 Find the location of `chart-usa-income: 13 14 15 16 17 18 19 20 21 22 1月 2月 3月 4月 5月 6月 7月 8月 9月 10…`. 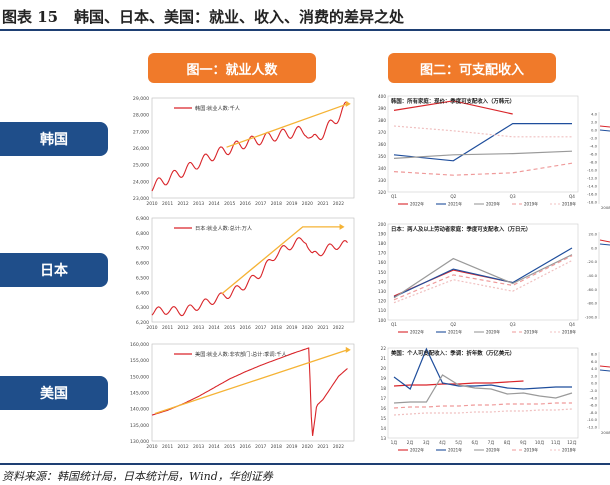

chart-usa-income: 13 14 15 16 17 18 19 20 21 22 1月 2月 3月 4月 5月 6月 7月 8月 9月 10… is located at coordinates (476, 398).